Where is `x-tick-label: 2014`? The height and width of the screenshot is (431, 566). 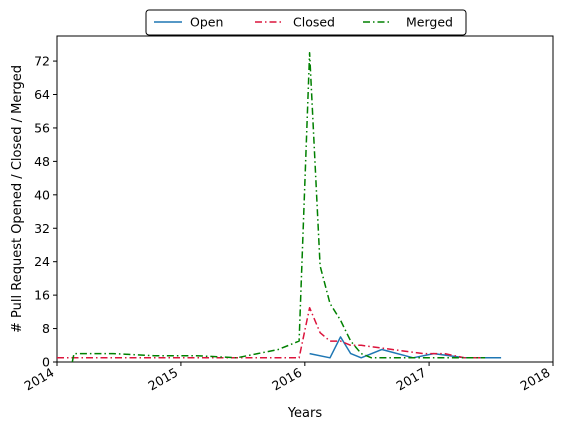
x-tick-label: 2014 is located at coordinates (38, 379).